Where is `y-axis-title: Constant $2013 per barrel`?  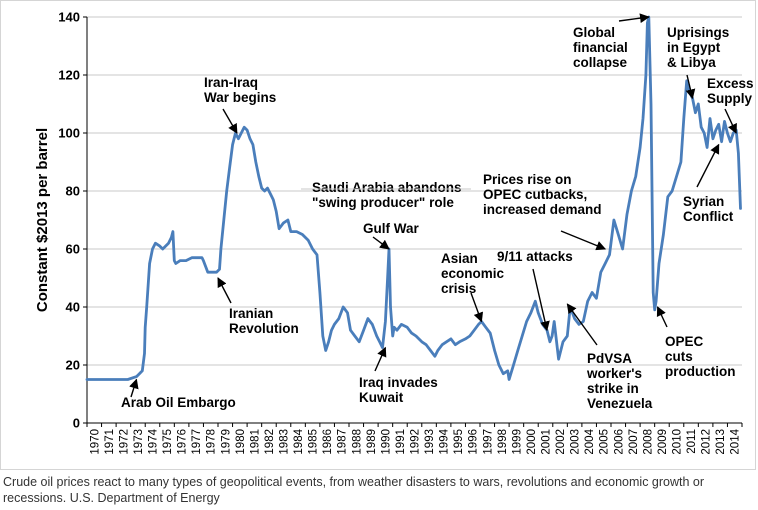
y-axis-title: Constant $2013 per barrel is located at coordinates (42, 220).